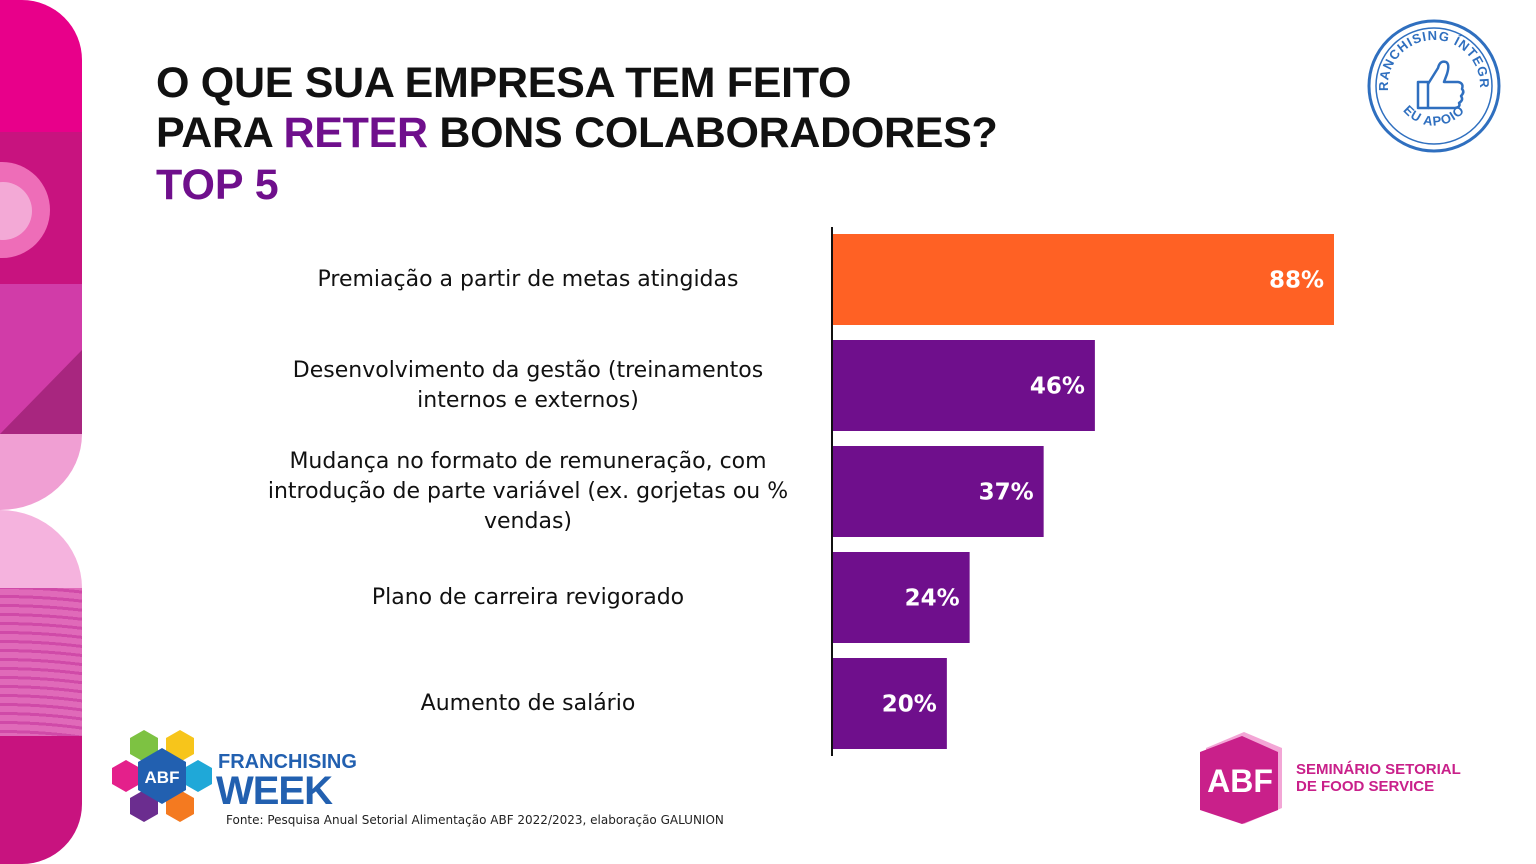 This screenshot has height=864, width=1536. Describe the element at coordinates (528, 521) in the screenshot. I see `category-label-line: vendas)` at that location.